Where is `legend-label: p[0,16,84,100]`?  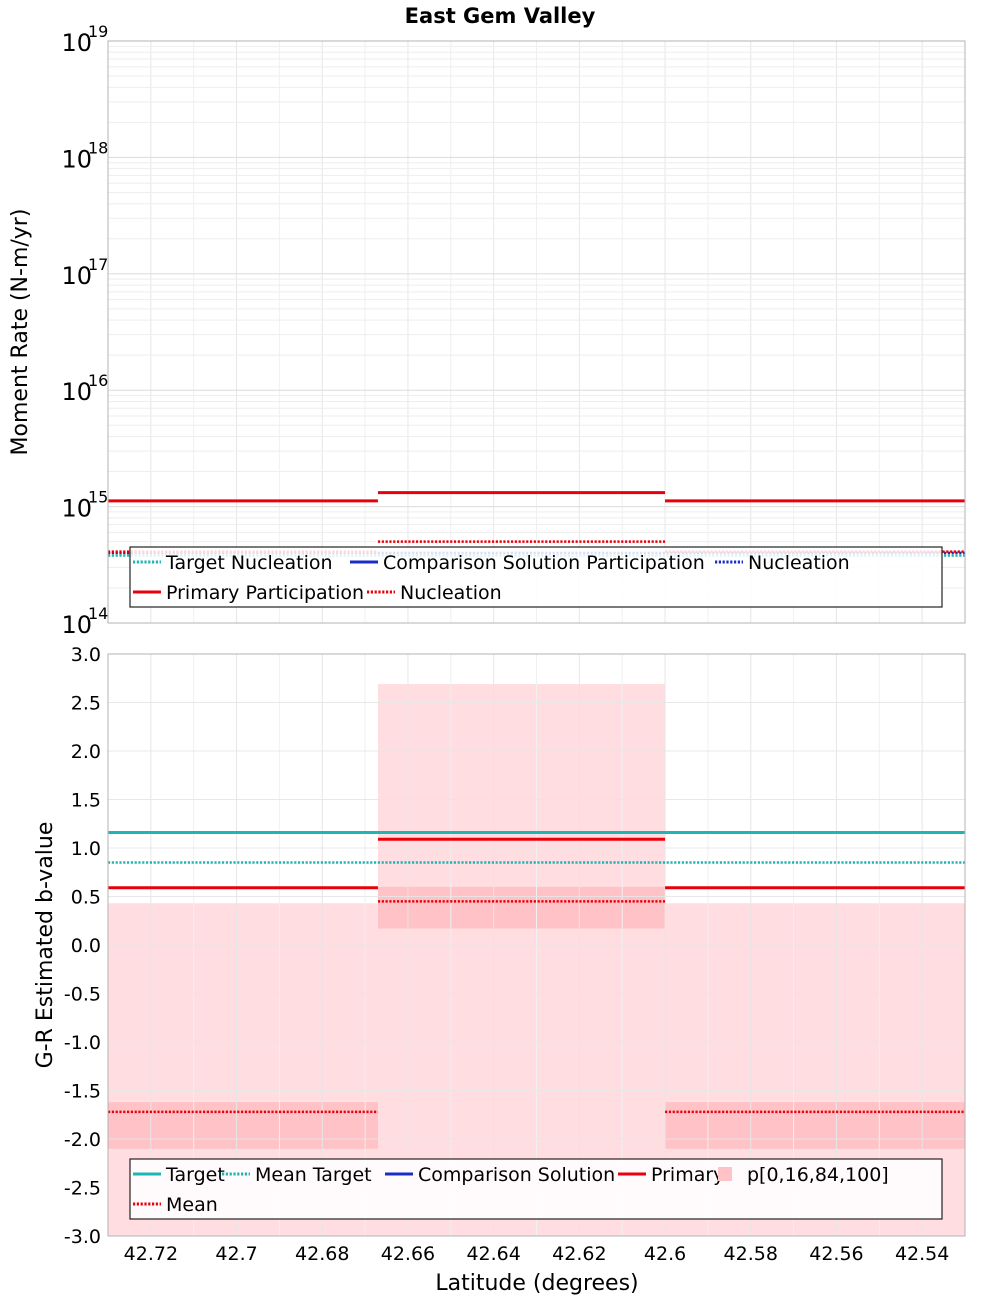 legend-label: p[0,16,84,100] is located at coordinates (818, 1175).